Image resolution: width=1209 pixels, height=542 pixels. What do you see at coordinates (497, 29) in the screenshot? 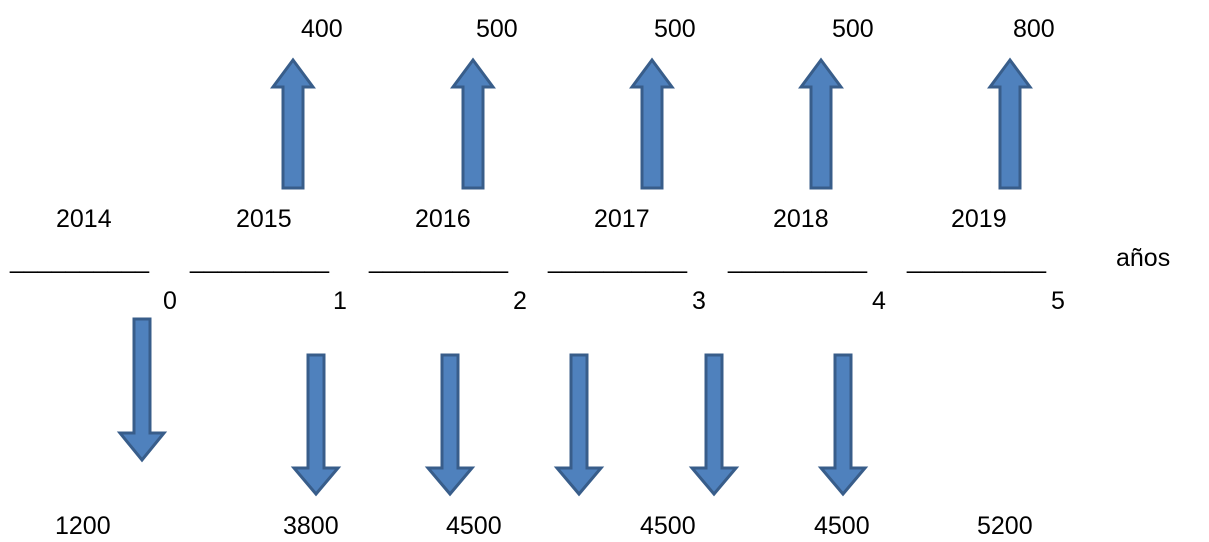
I see `inflow-amount-2: 500` at bounding box center [497, 29].